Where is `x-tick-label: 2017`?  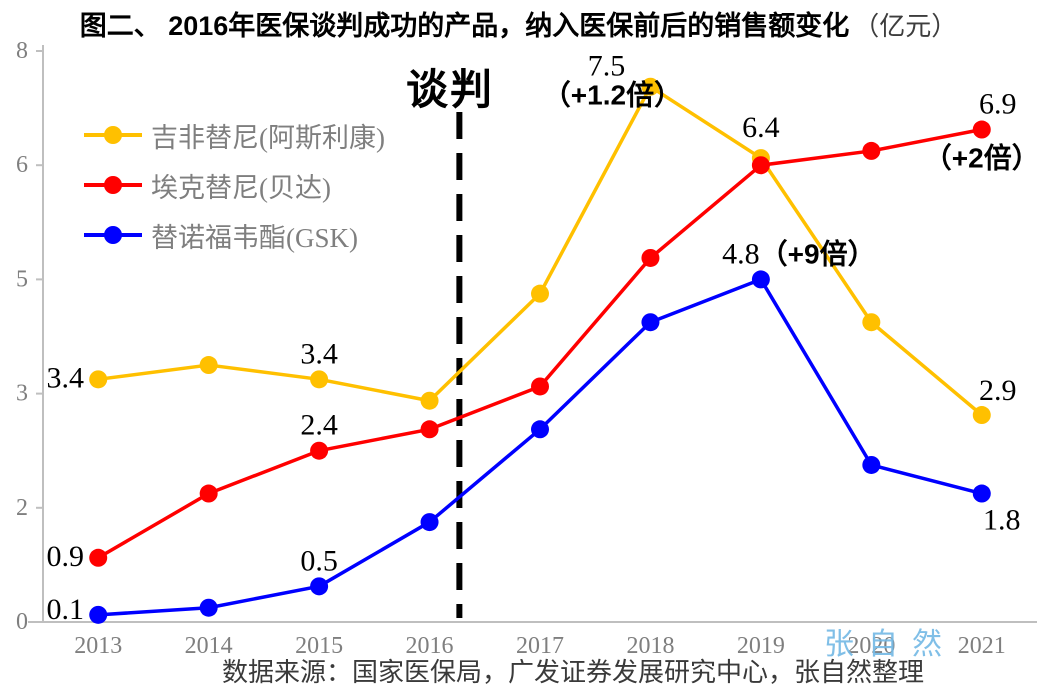
x-tick-label: 2017 is located at coordinates (540, 646).